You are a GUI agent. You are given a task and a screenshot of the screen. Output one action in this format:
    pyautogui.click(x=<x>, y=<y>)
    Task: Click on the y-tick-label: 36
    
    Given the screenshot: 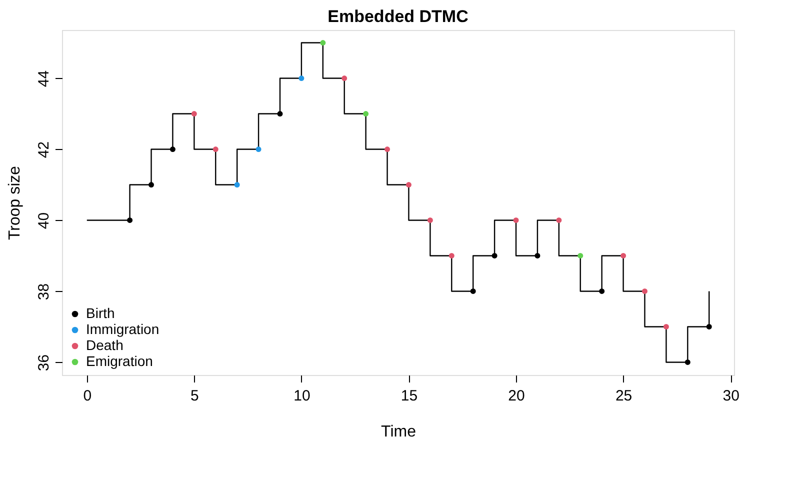 What is the action you would take?
    pyautogui.click(x=44, y=363)
    